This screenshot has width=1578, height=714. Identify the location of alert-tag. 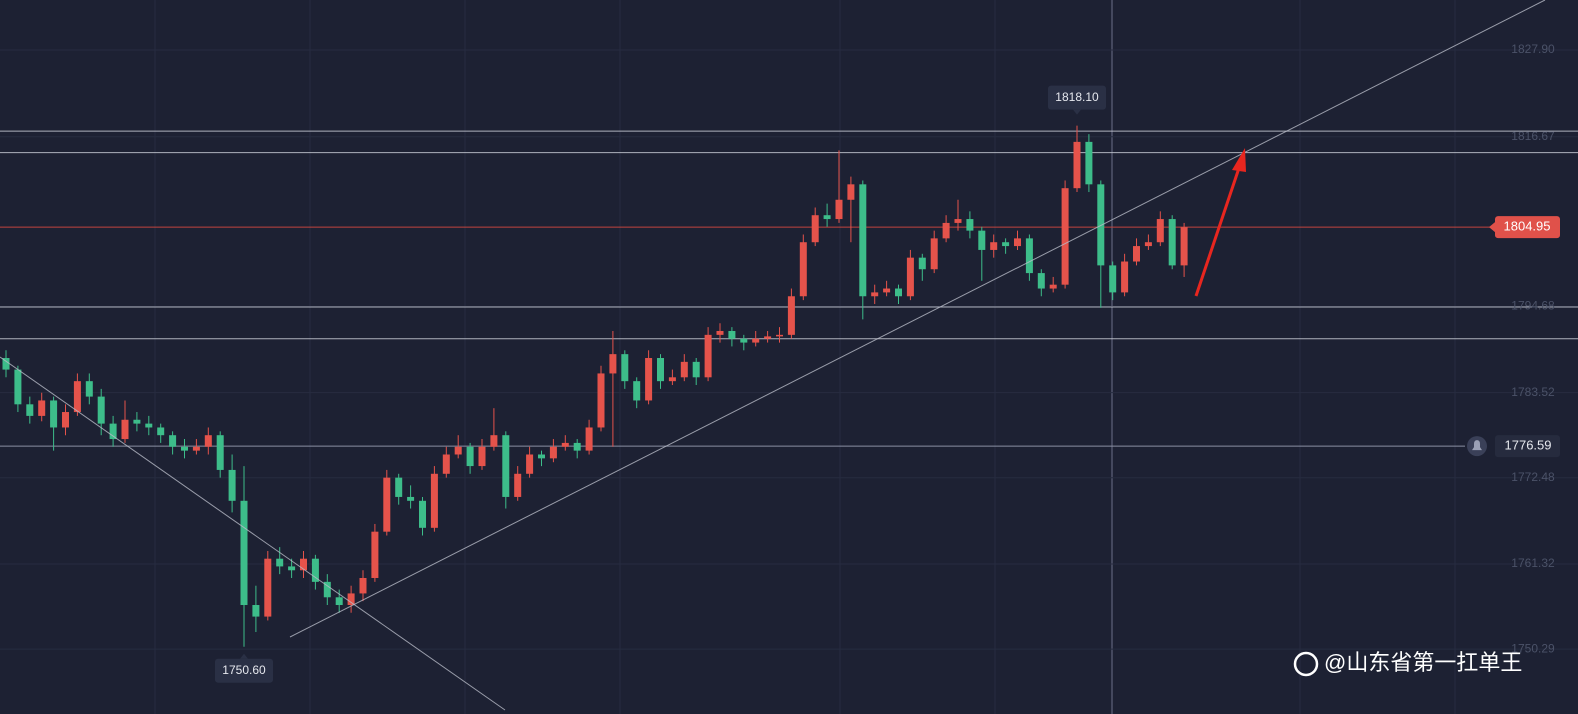
(1527, 446).